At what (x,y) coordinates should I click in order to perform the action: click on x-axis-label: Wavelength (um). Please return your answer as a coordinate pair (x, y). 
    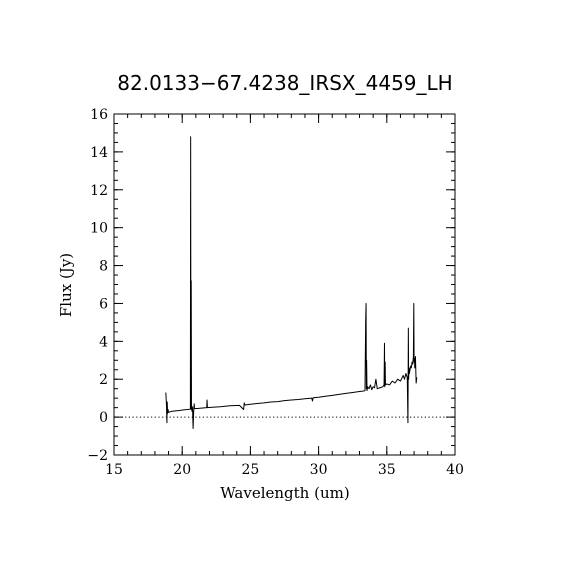
    Looking at the image, I should click on (284, 493).